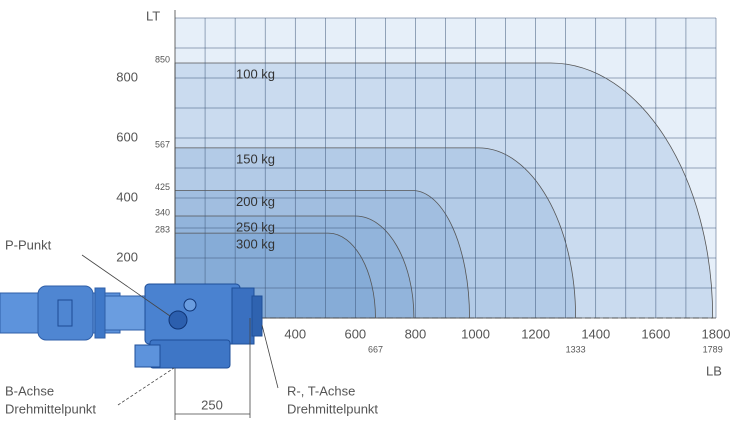  I want to click on x-tick-label: 400, so click(295, 333).